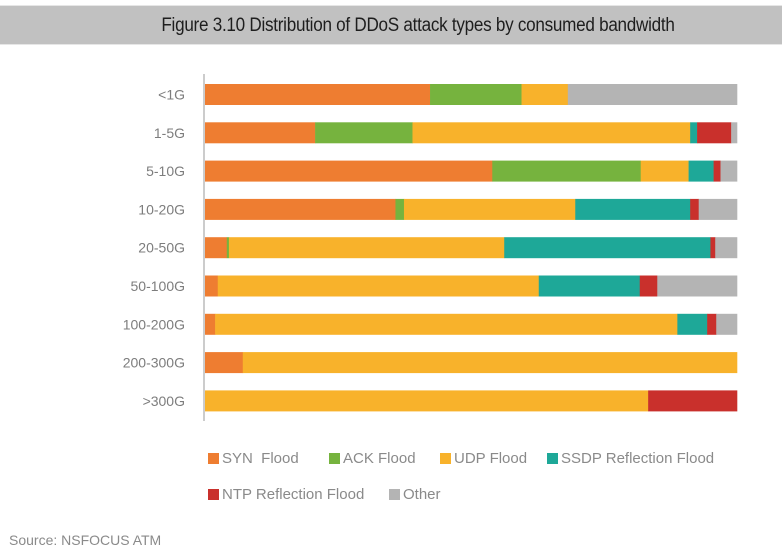  I want to click on y-tick-label: 200-300G, so click(154, 363).